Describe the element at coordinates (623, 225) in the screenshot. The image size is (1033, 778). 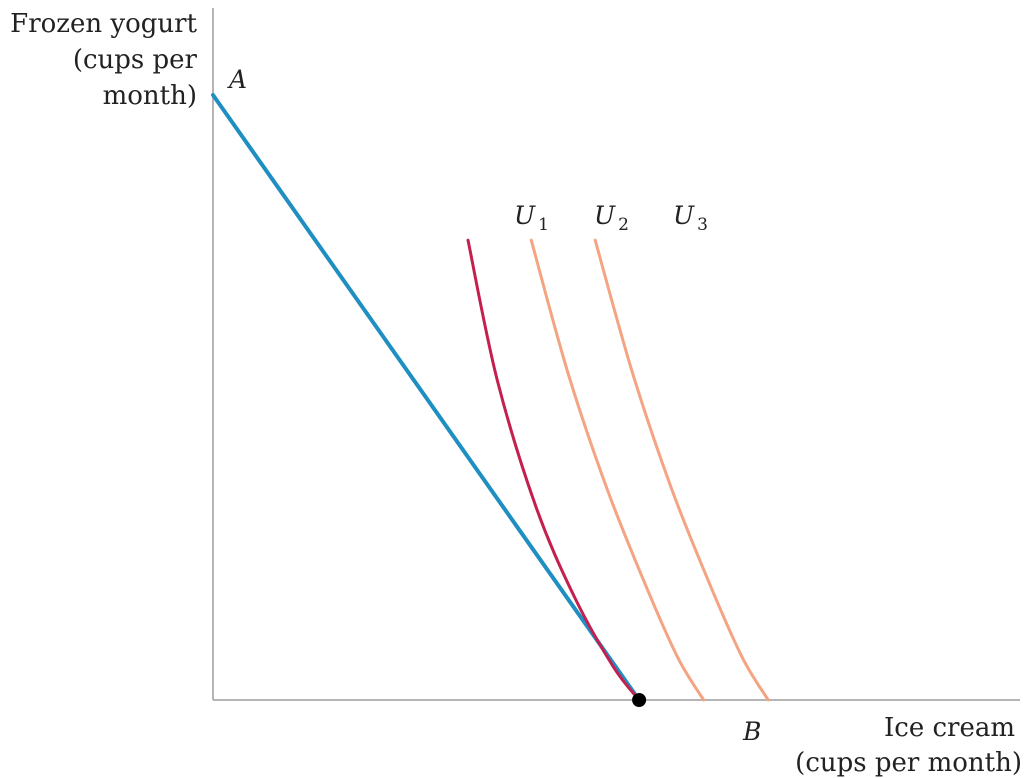
I see `u2-label-sub: 2` at that location.